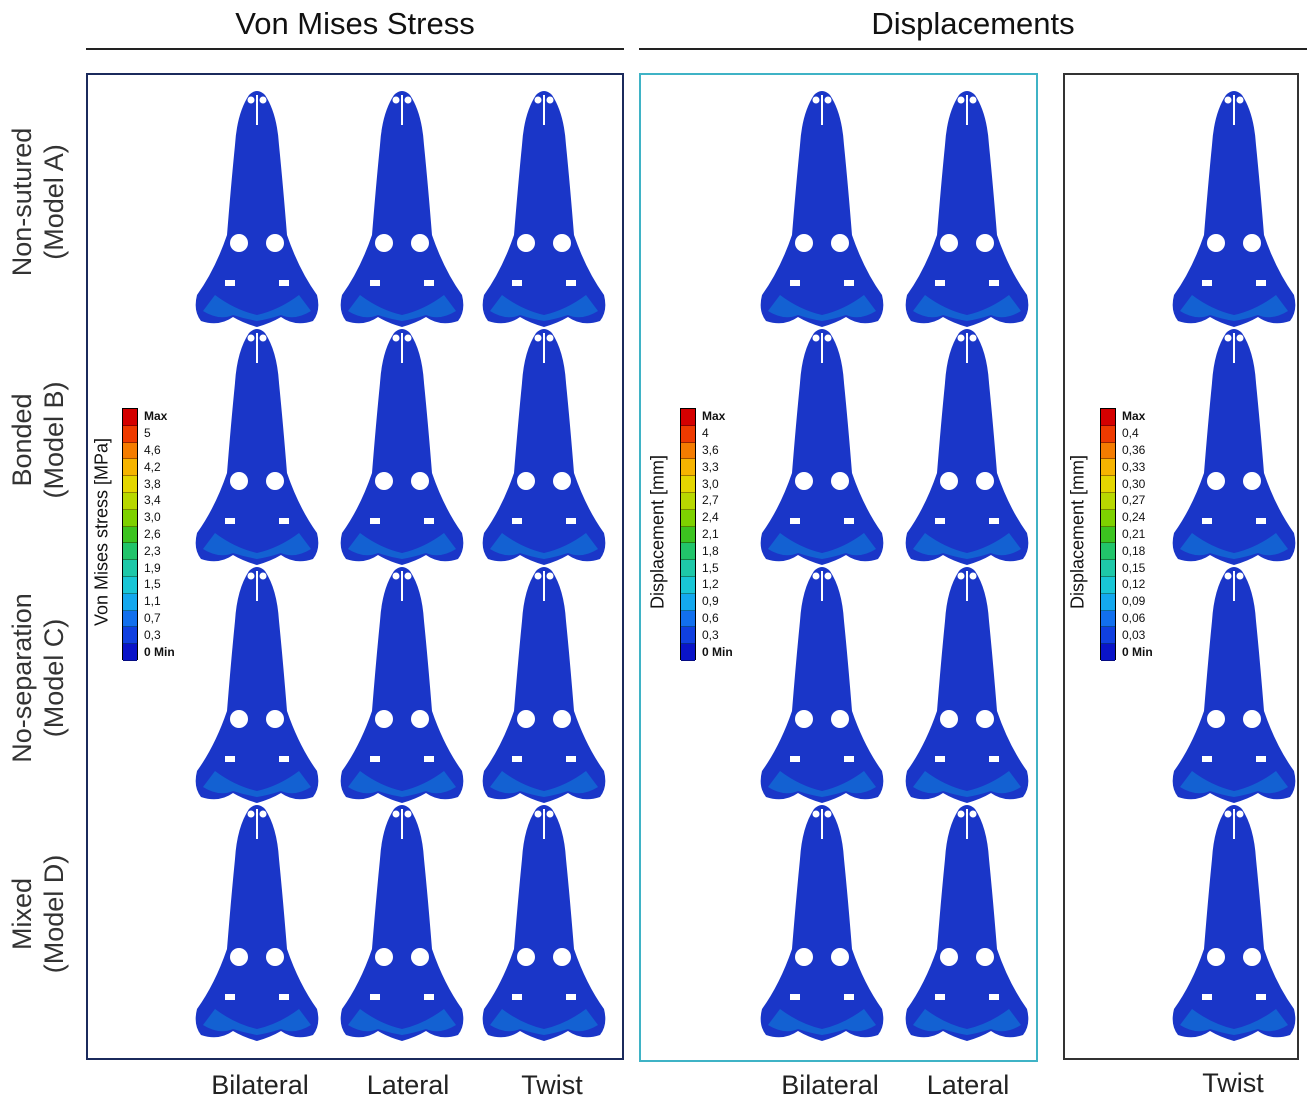  I want to click on legend-tick-label: 0,09, so click(1134, 601).